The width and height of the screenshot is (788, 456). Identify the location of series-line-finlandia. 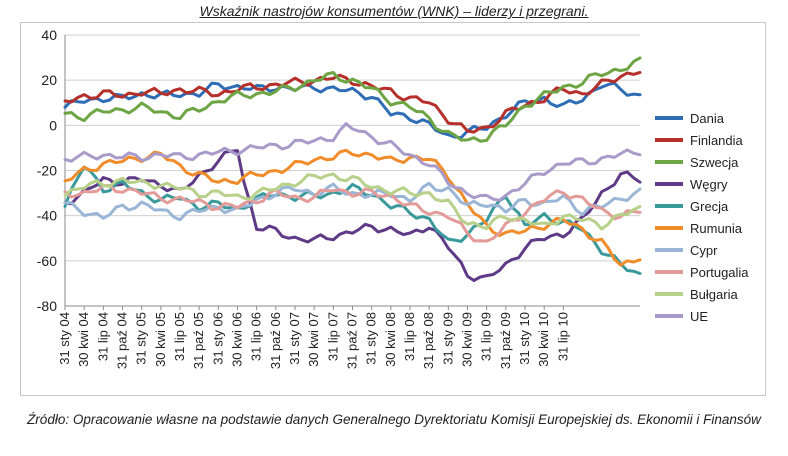
(352, 102).